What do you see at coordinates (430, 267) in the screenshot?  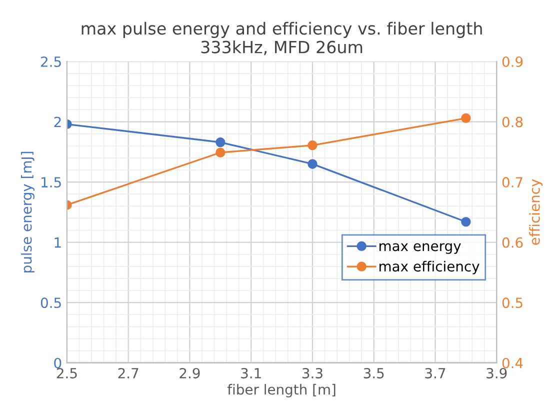 I see `legend-label: max efficiency` at bounding box center [430, 267].